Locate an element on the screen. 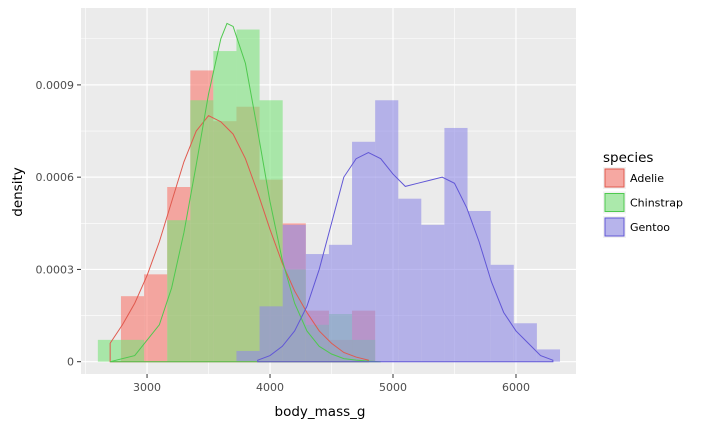 The height and width of the screenshot is (431, 715). y-tick-label: 0 is located at coordinates (70, 362).